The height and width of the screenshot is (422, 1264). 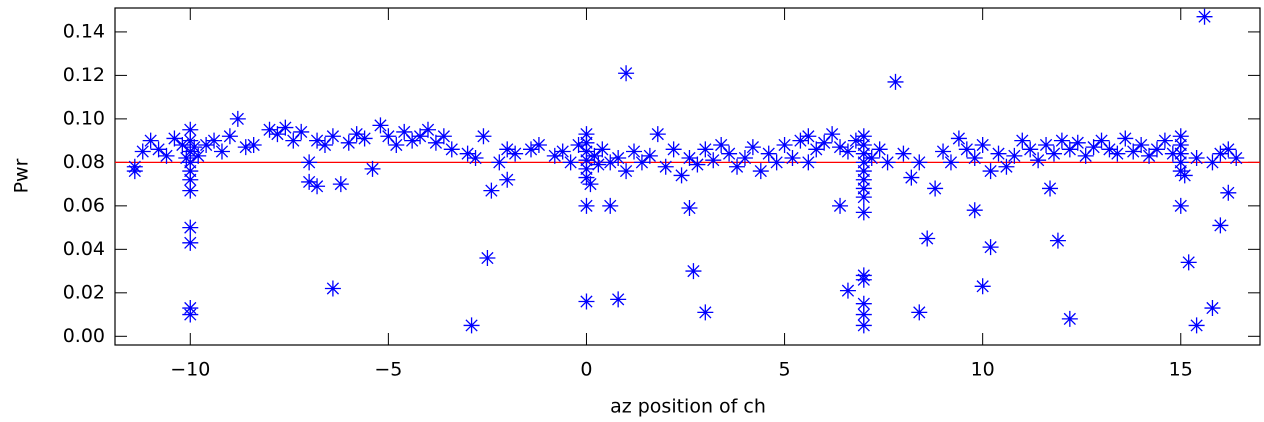 What do you see at coordinates (84, 292) in the screenshot?
I see `y-tick-label: 0.02` at bounding box center [84, 292].